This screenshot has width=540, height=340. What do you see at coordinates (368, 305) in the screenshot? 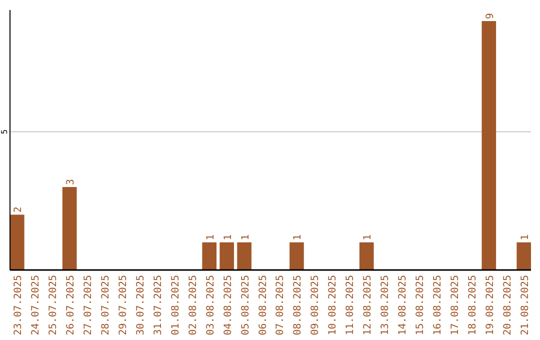
I see `x-tick-label: 12.08.2025` at bounding box center [368, 305].